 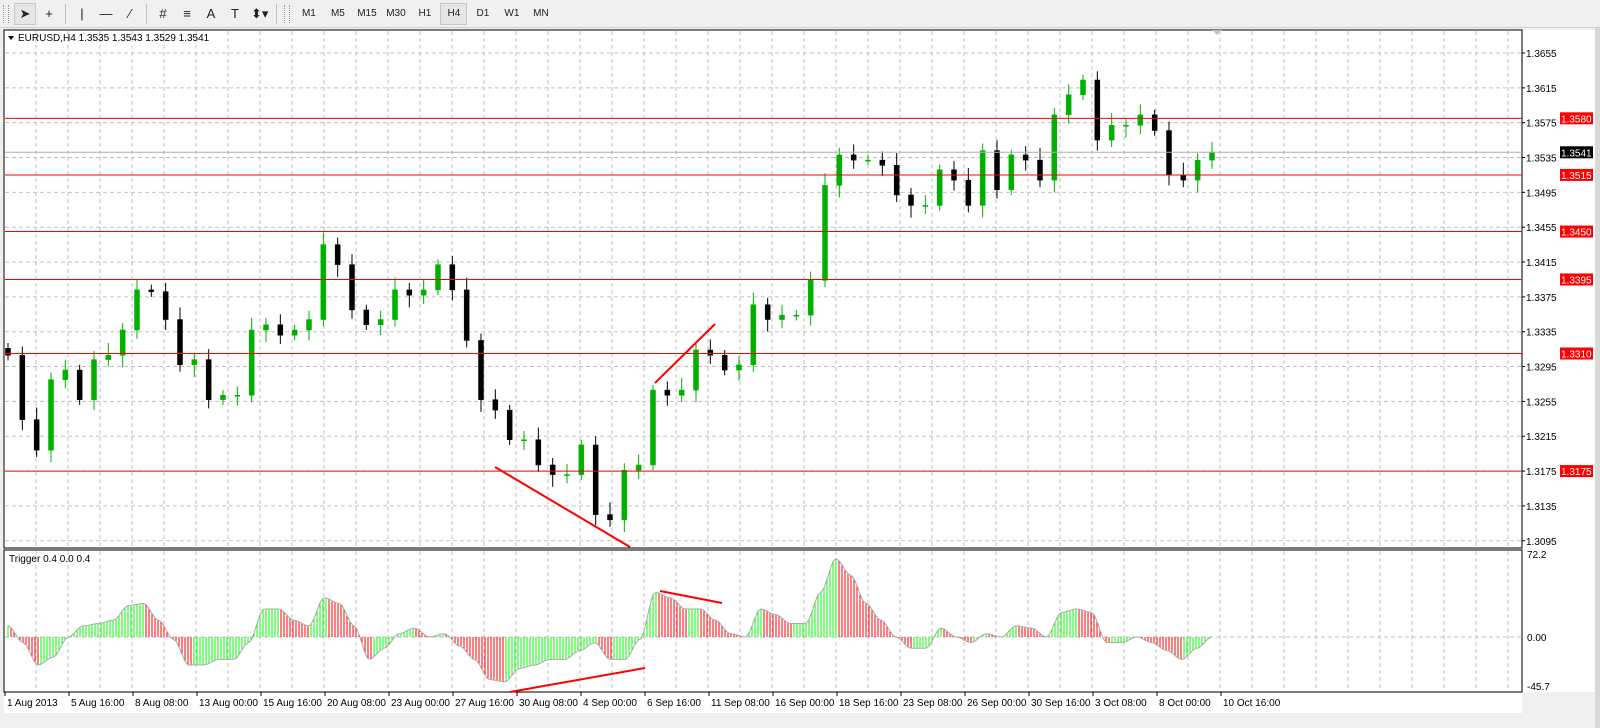 What do you see at coordinates (163, 13) in the screenshot?
I see `equidistant-channel-tool-icon: #` at bounding box center [163, 13].